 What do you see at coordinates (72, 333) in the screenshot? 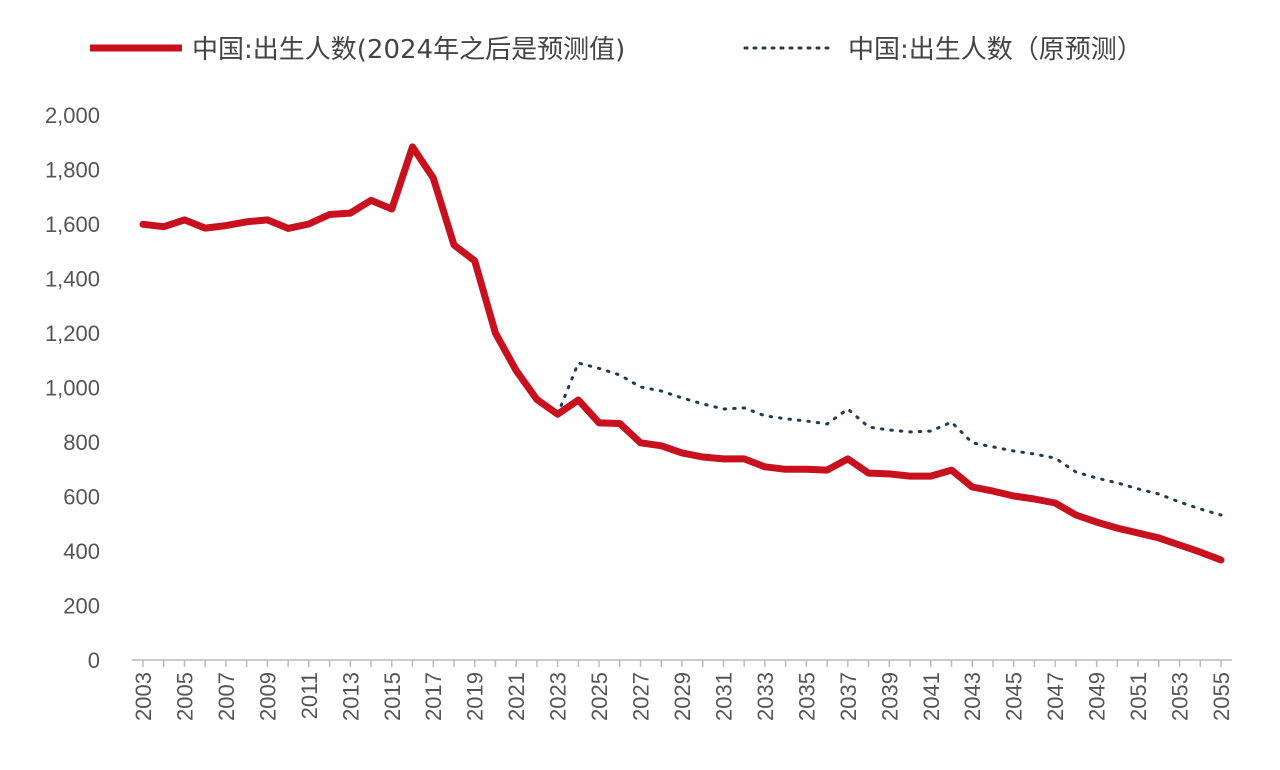
I see `y-tick-label: 1,200` at bounding box center [72, 333].